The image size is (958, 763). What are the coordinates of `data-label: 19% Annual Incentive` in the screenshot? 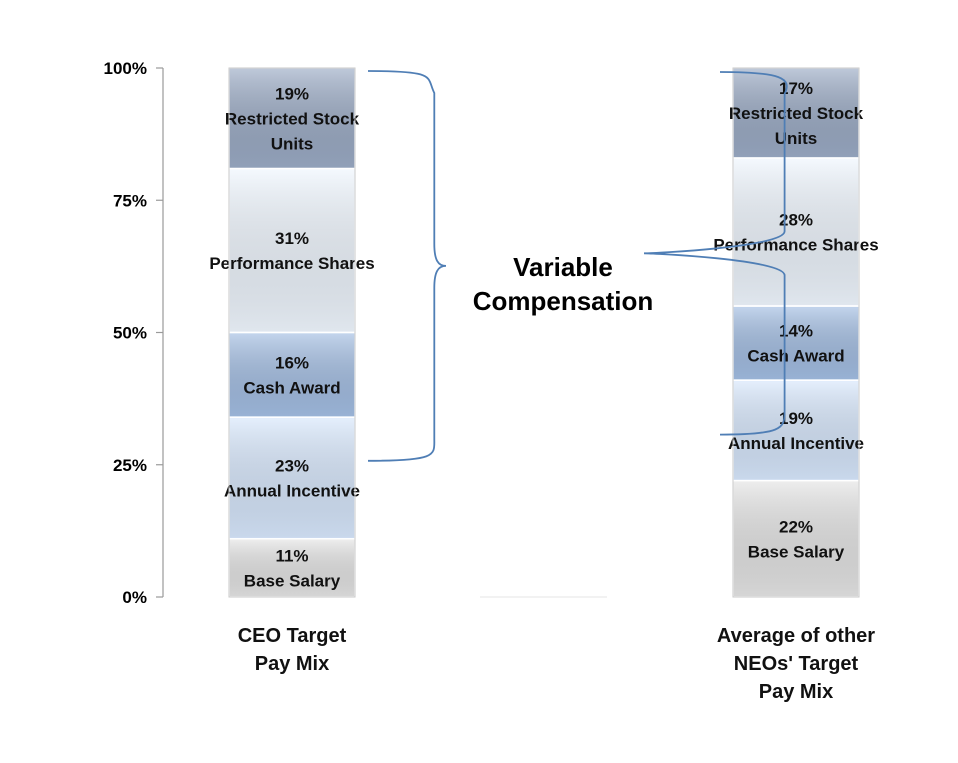 It's located at (796, 431).